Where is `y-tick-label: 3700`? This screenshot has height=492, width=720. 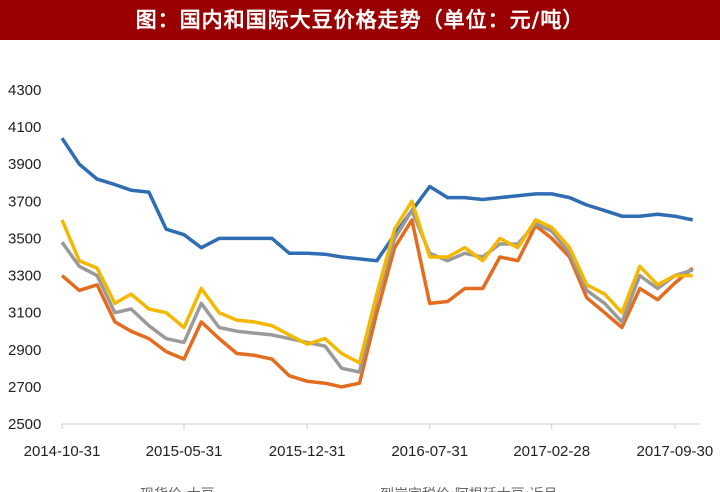 y-tick-label: 3700 is located at coordinates (24, 201).